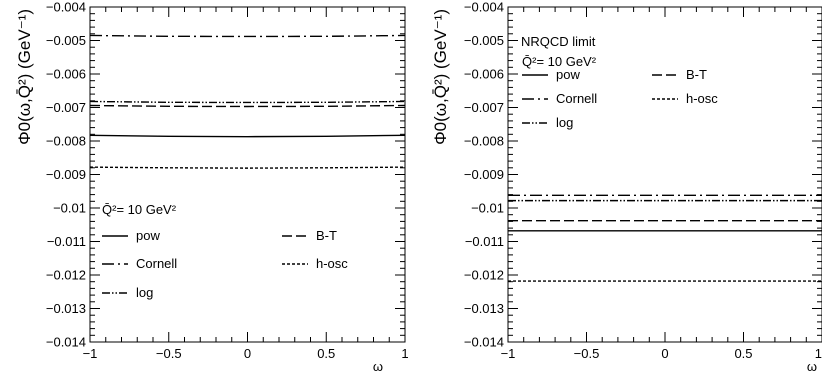  I want to click on series-line-h-osc, so click(247, 167).